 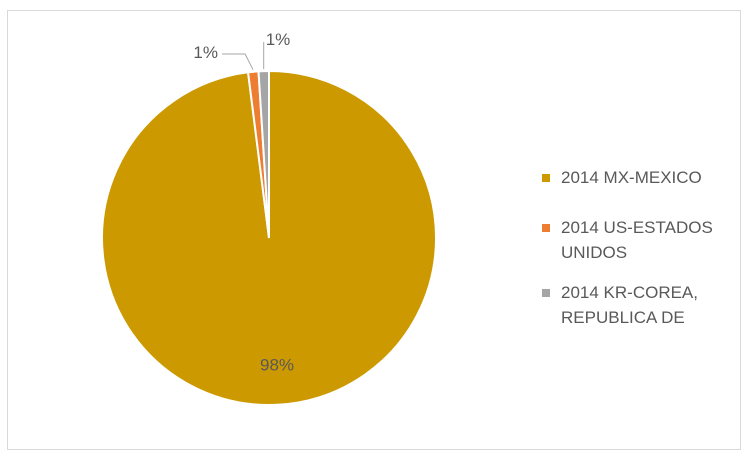 I want to click on legend-swatch-us, so click(x=546, y=228).